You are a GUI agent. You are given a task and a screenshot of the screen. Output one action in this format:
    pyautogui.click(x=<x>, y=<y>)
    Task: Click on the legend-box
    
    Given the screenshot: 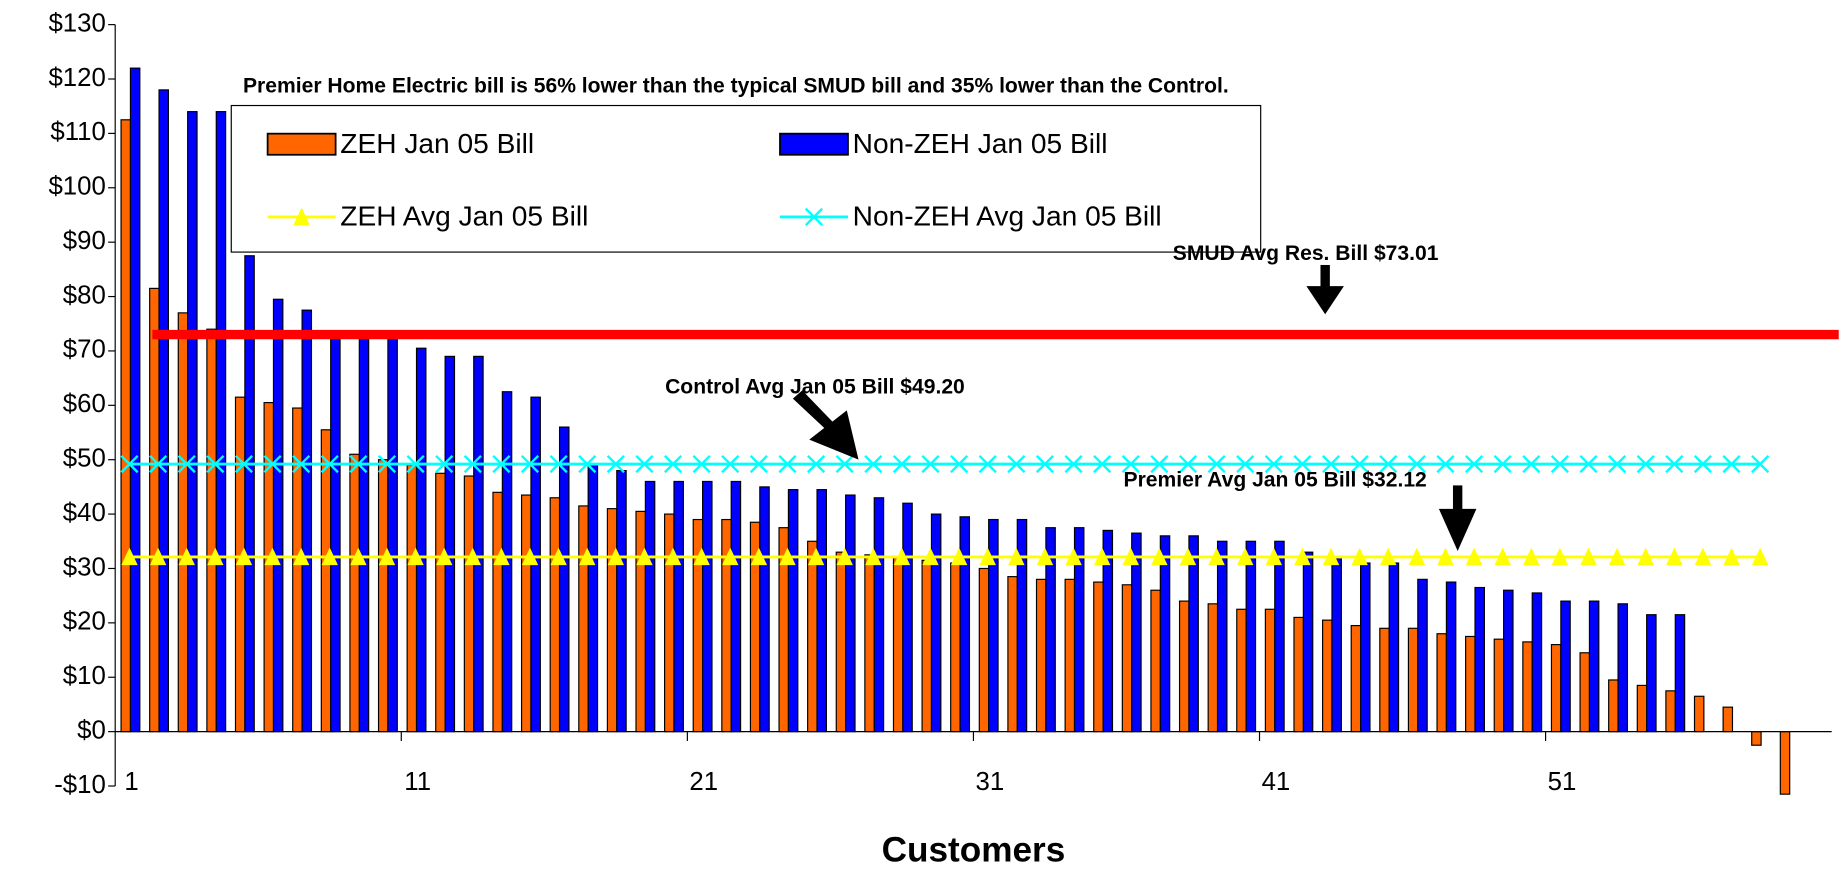 What is the action you would take?
    pyautogui.click(x=746, y=178)
    